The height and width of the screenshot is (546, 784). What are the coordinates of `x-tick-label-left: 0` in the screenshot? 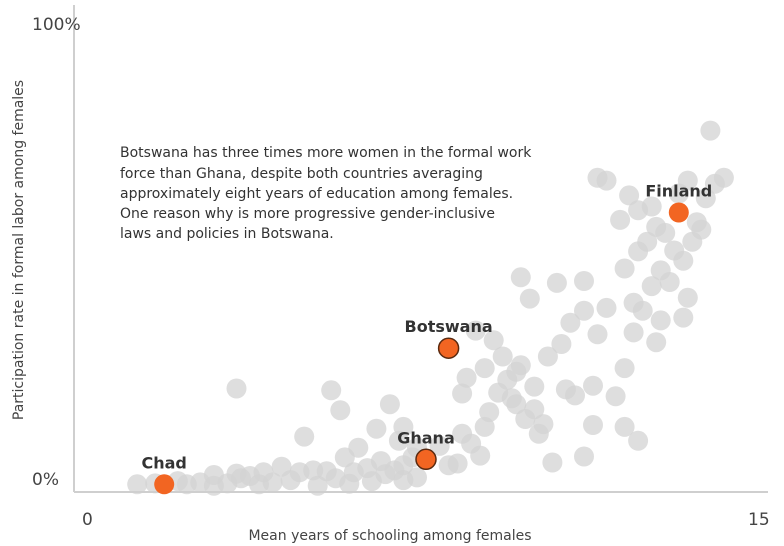 It's located at (87, 520).